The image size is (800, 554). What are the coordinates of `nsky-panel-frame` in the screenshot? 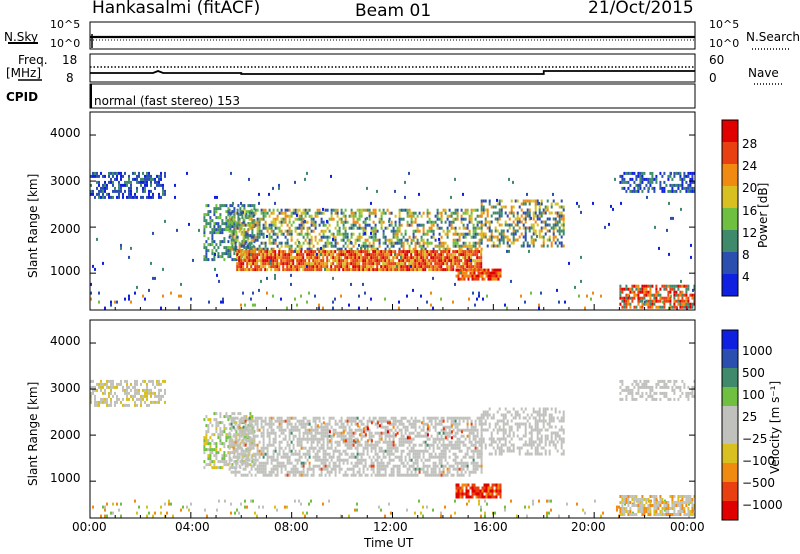 It's located at (392, 35).